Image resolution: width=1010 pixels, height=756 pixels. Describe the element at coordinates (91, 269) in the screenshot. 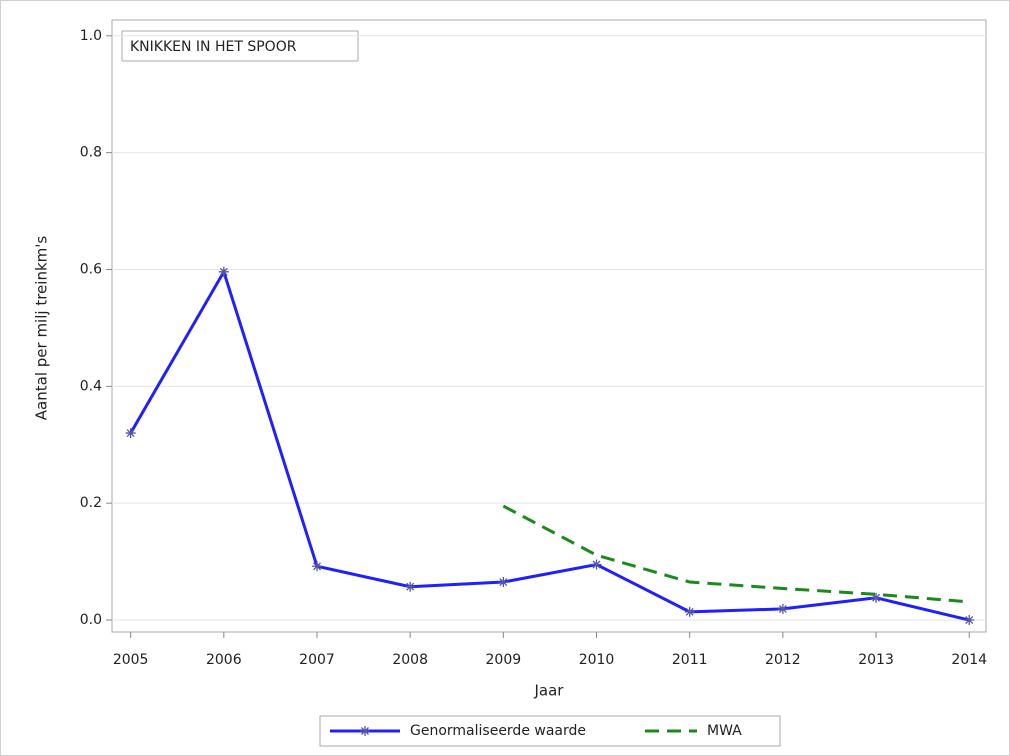

I see `y-tick-label: 0.6` at that location.